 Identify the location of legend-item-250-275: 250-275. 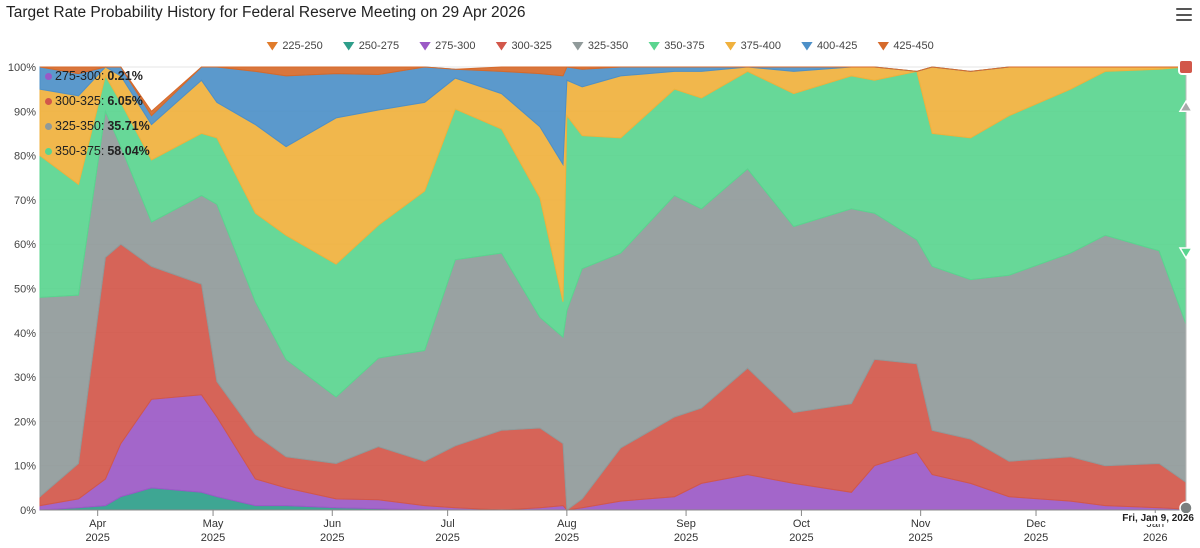
(371, 46).